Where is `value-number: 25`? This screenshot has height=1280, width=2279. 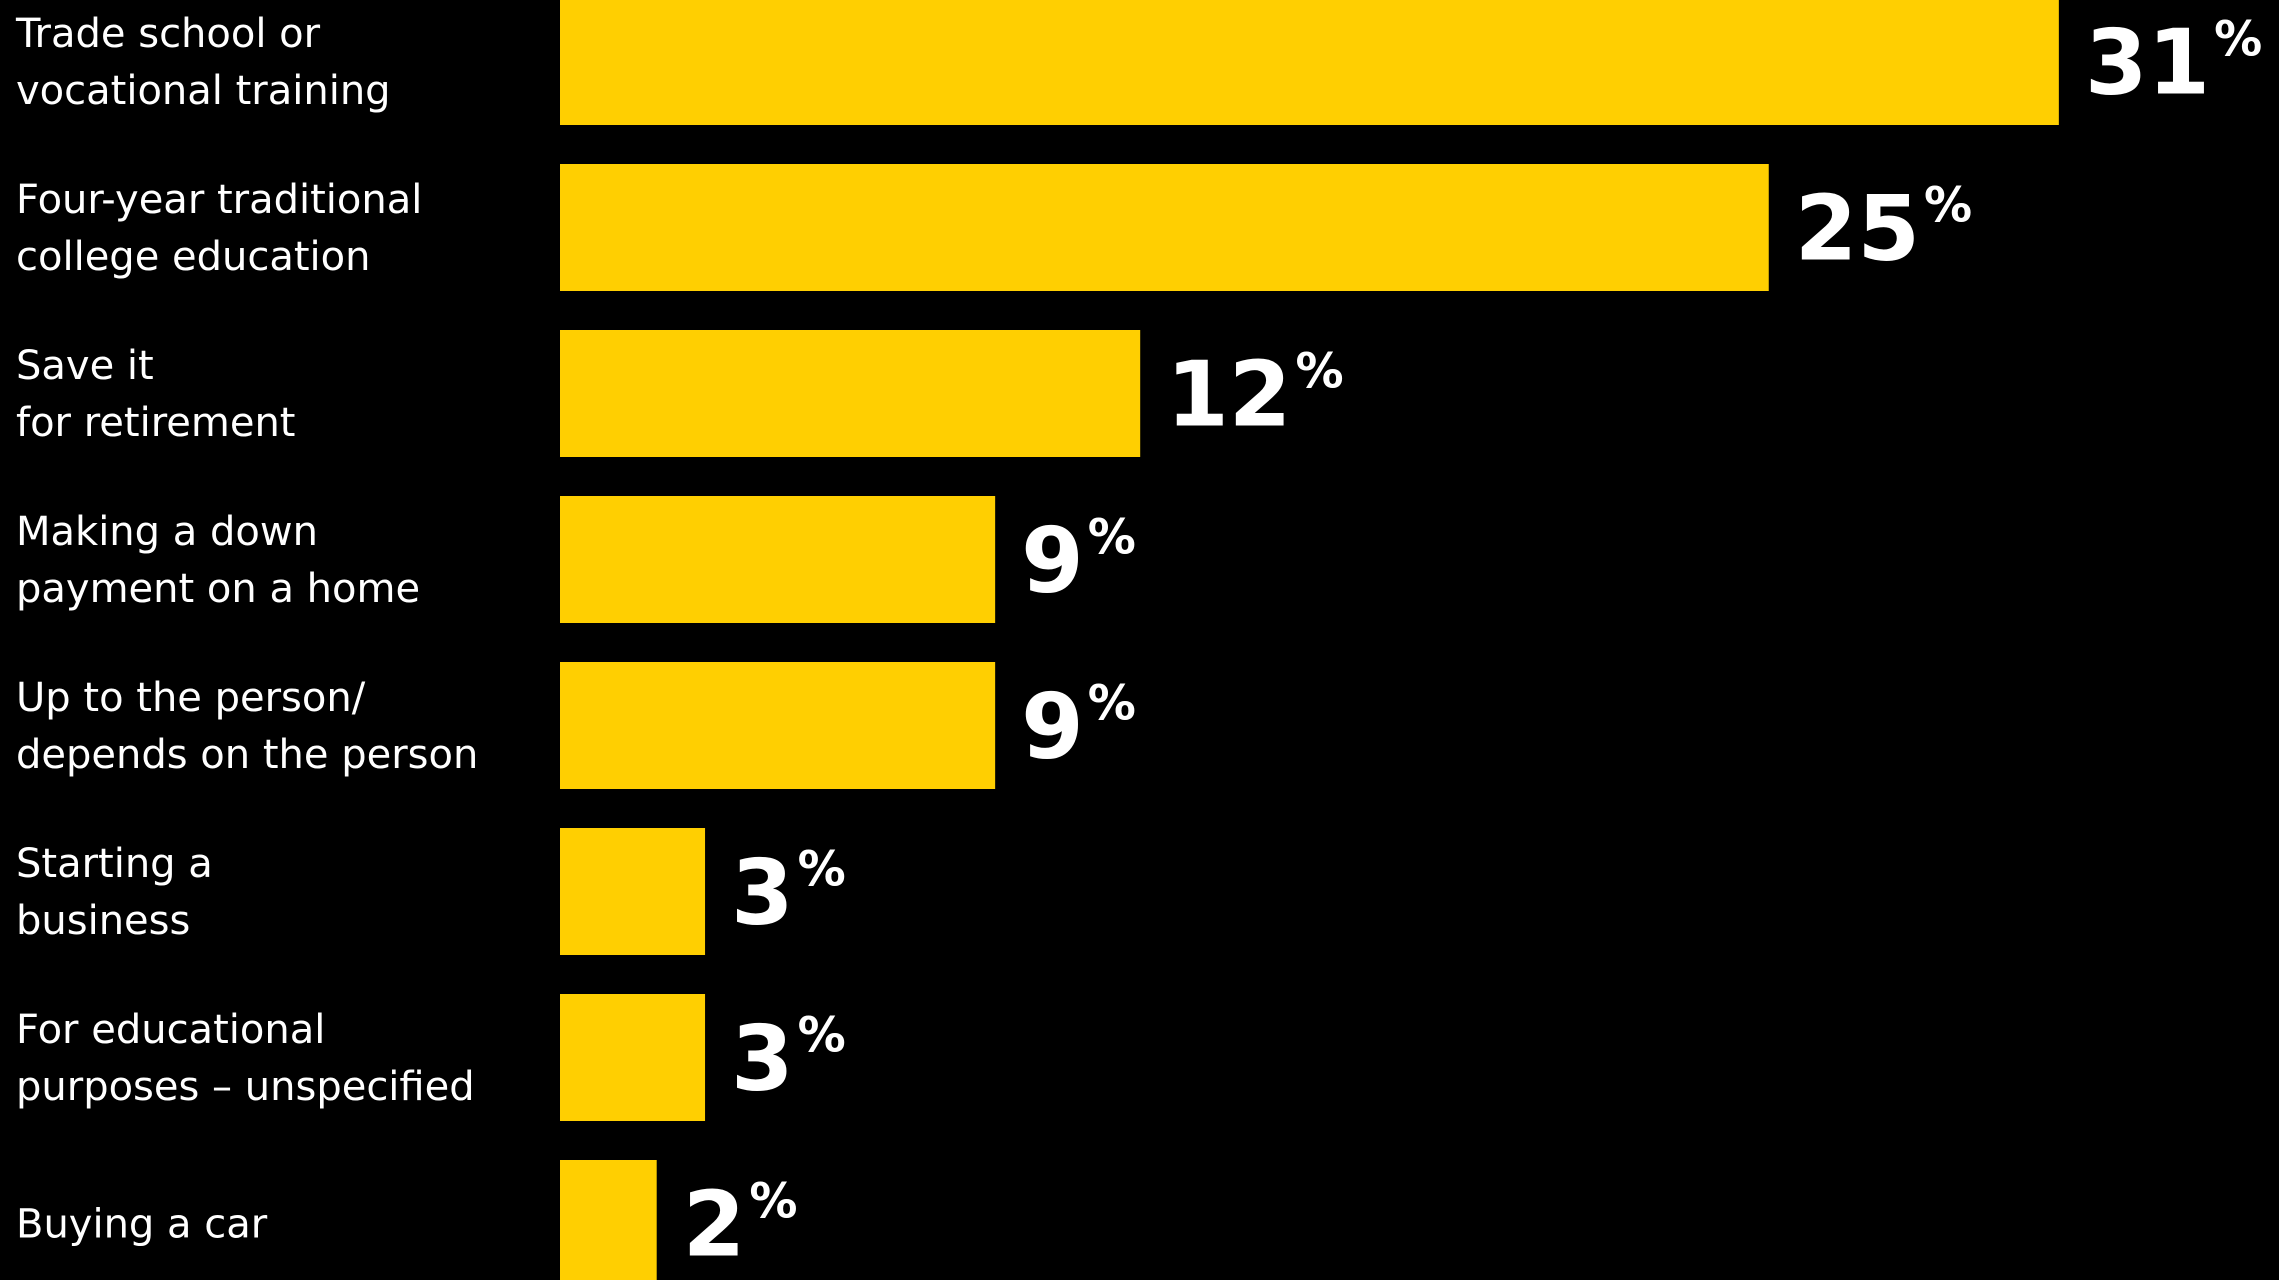 value-number: 25 is located at coordinates (1857, 229).